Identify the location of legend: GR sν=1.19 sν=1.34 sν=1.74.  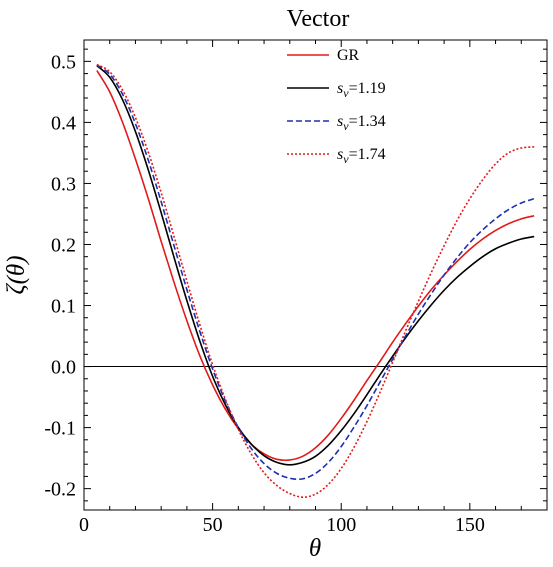
(336, 106).